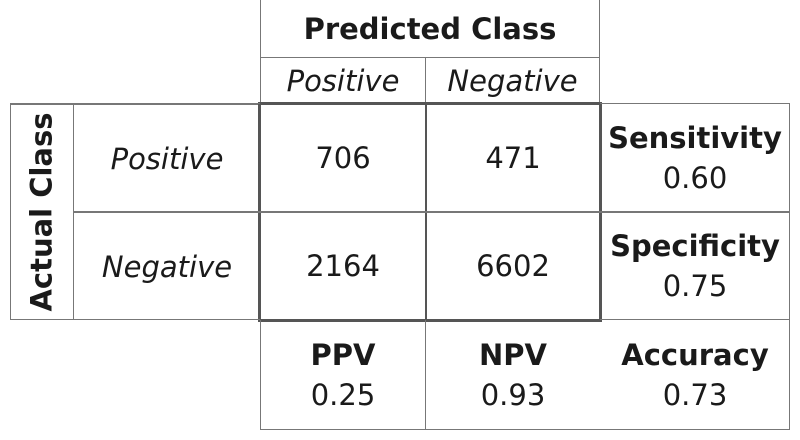 The height and width of the screenshot is (440, 800). I want to click on predicted-negative-label: Negative, so click(513, 81).